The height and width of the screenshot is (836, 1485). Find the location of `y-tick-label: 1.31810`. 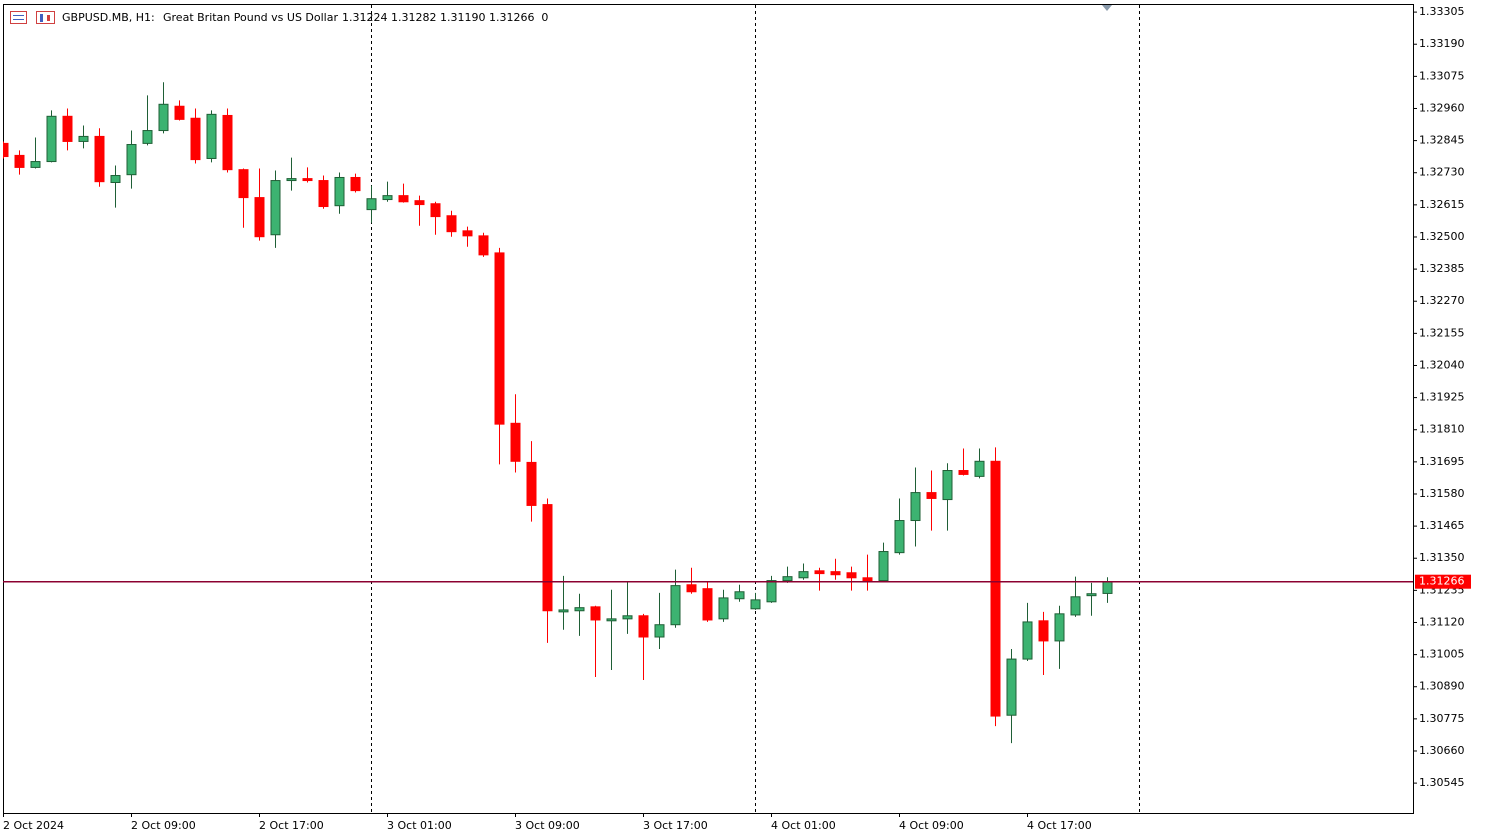

y-tick-label: 1.31810 is located at coordinates (1442, 429).